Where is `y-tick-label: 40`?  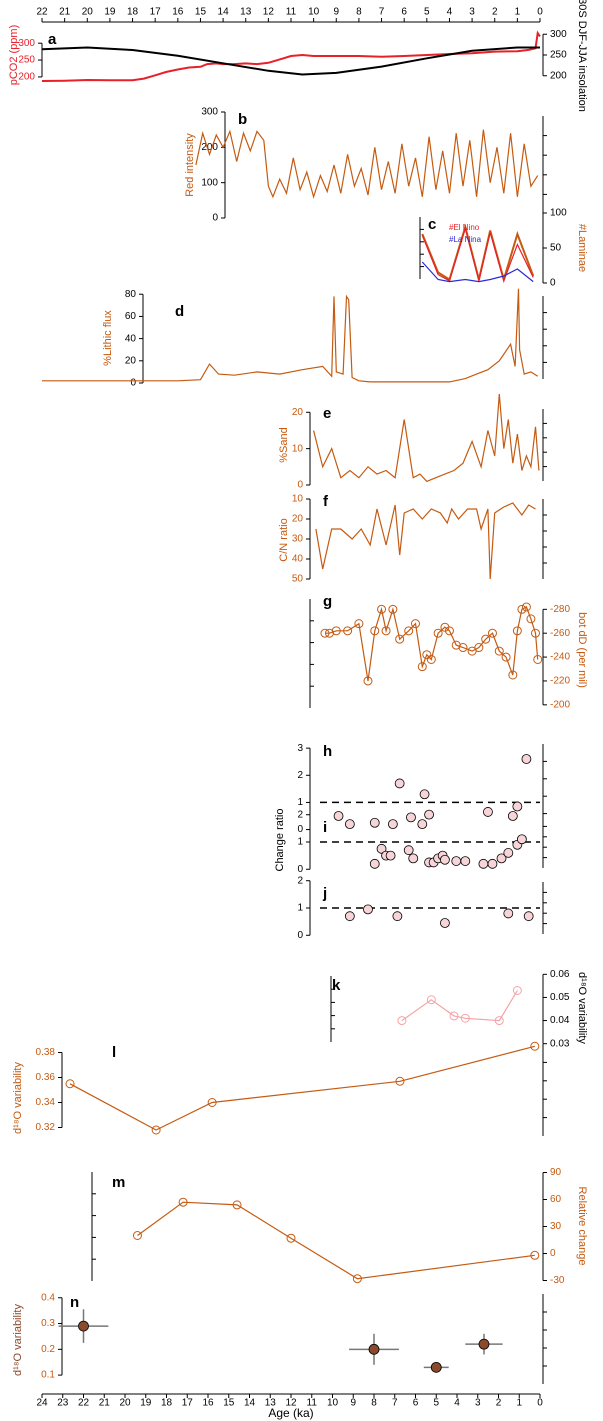
y-tick-label: 40 is located at coordinates (131, 338).